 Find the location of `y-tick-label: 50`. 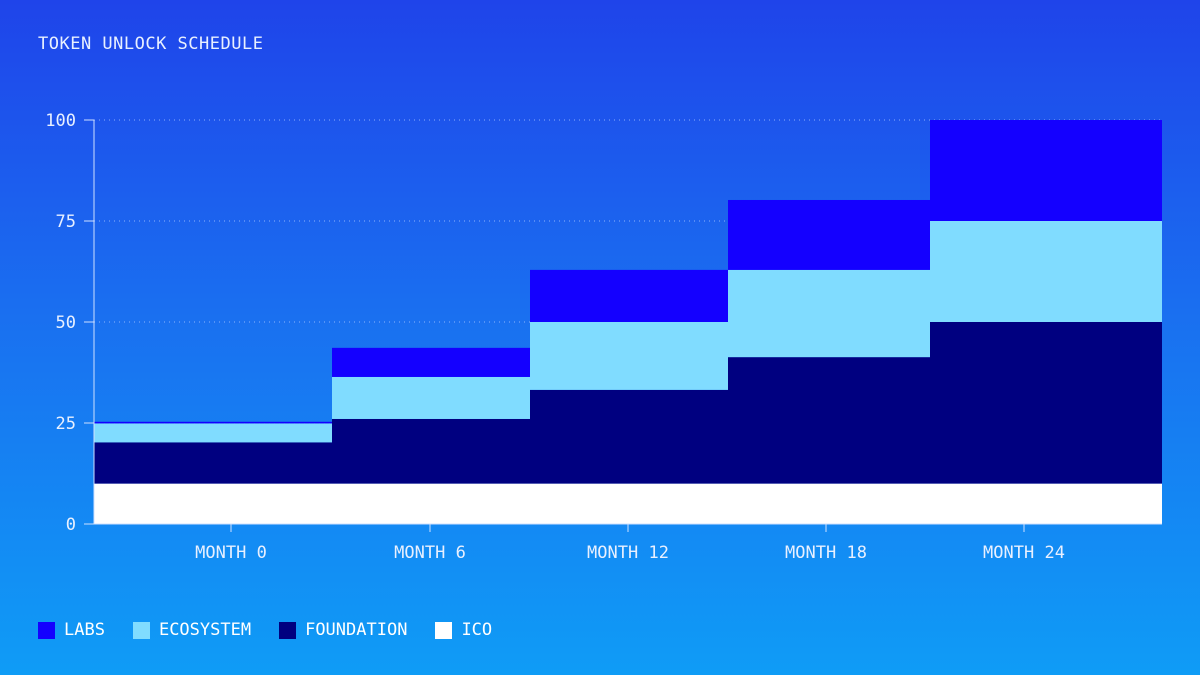

y-tick-label: 50 is located at coordinates (66, 323).